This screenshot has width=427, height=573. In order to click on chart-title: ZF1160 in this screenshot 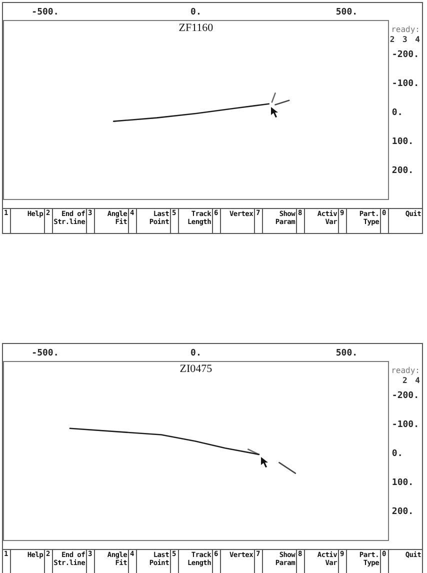, I will do `click(196, 28)`.